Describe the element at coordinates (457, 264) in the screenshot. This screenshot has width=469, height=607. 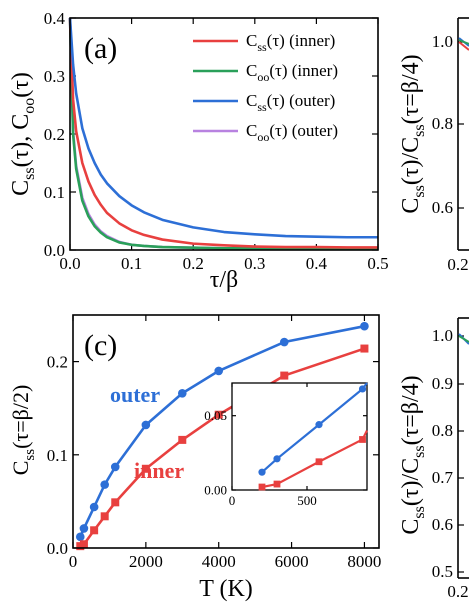
I see `panel-b-xtick: 0.2` at that location.